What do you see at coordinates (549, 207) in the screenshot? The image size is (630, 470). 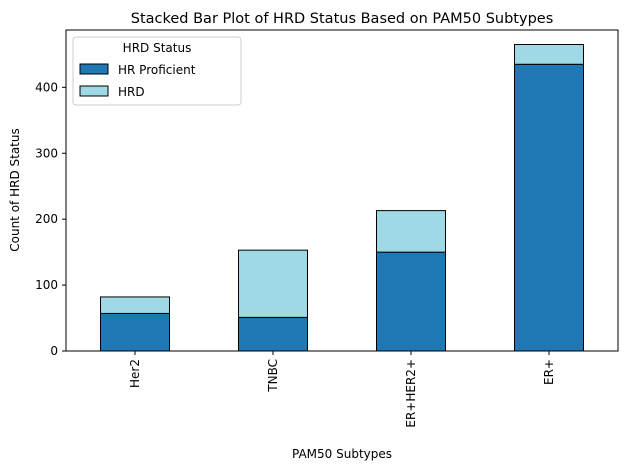 I see `bar-hr-proficient-er` at bounding box center [549, 207].